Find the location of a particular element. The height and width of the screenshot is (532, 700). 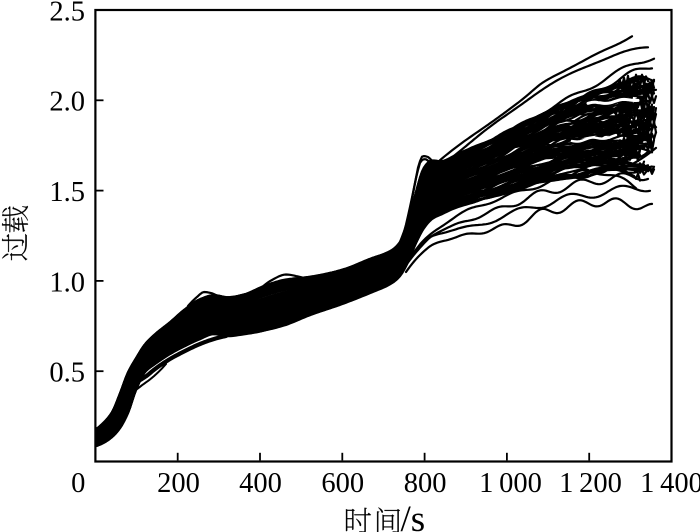

svg-text: 600 is located at coordinates (342, 483).